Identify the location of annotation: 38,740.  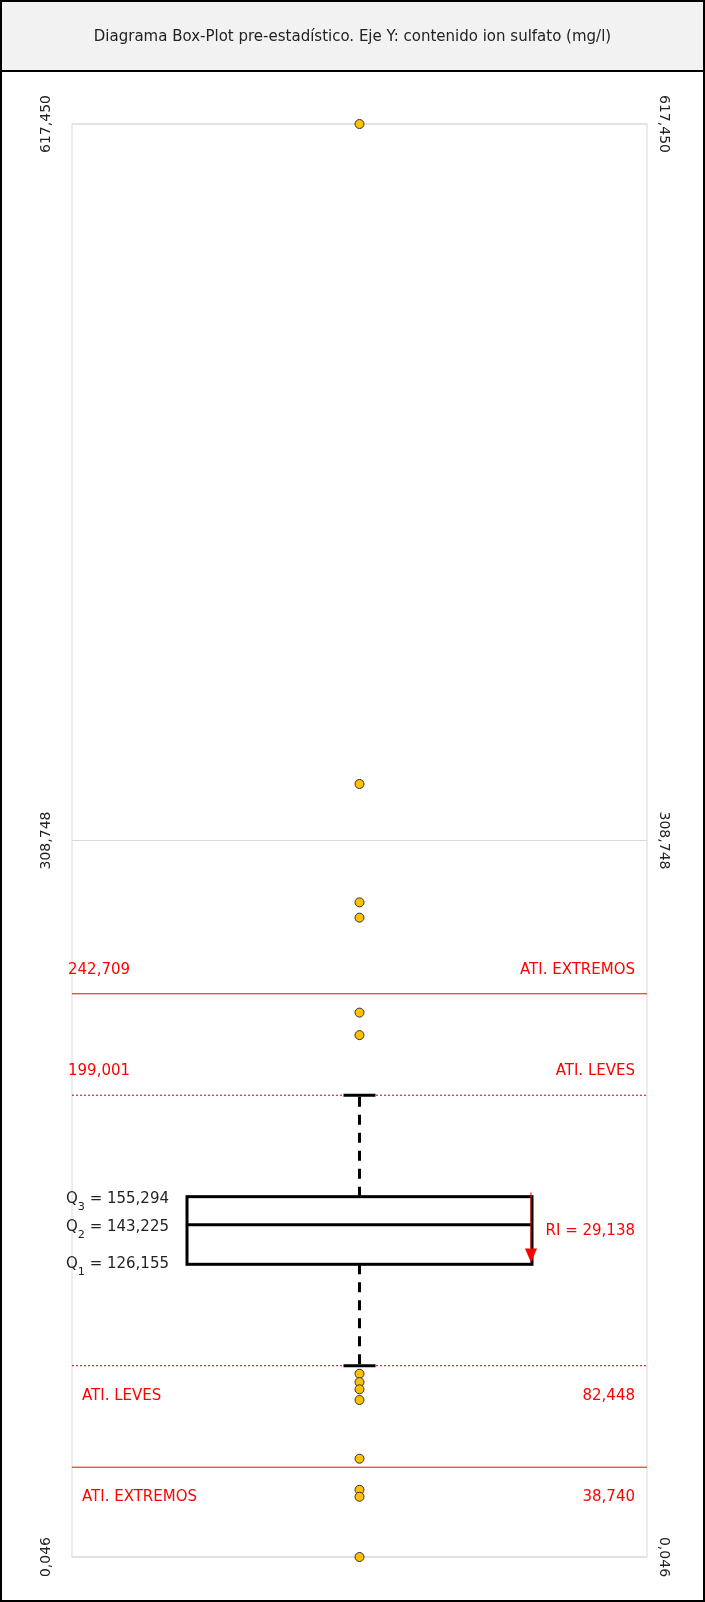
(608, 1496).